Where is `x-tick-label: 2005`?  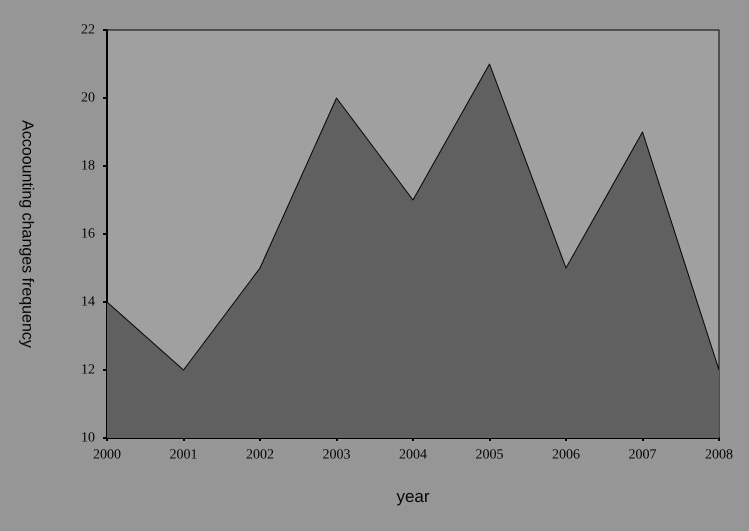 x-tick-label: 2005 is located at coordinates (490, 455).